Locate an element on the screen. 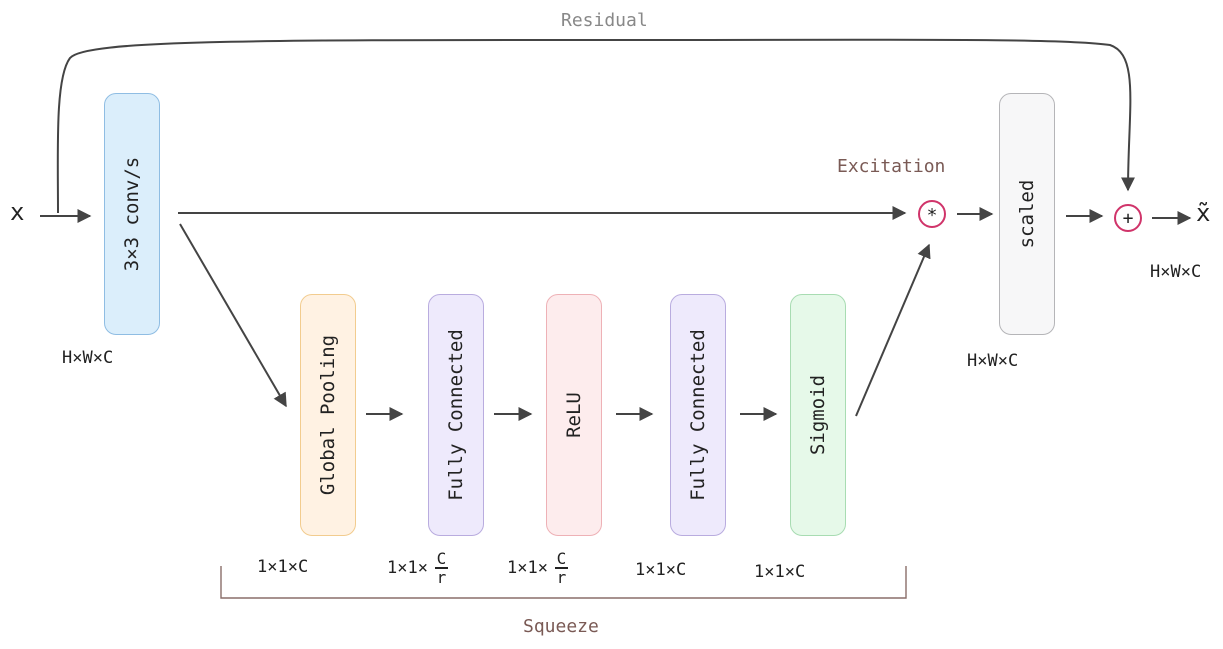 The image size is (1223, 649). multiply-operator: * is located at coordinates (932, 214).